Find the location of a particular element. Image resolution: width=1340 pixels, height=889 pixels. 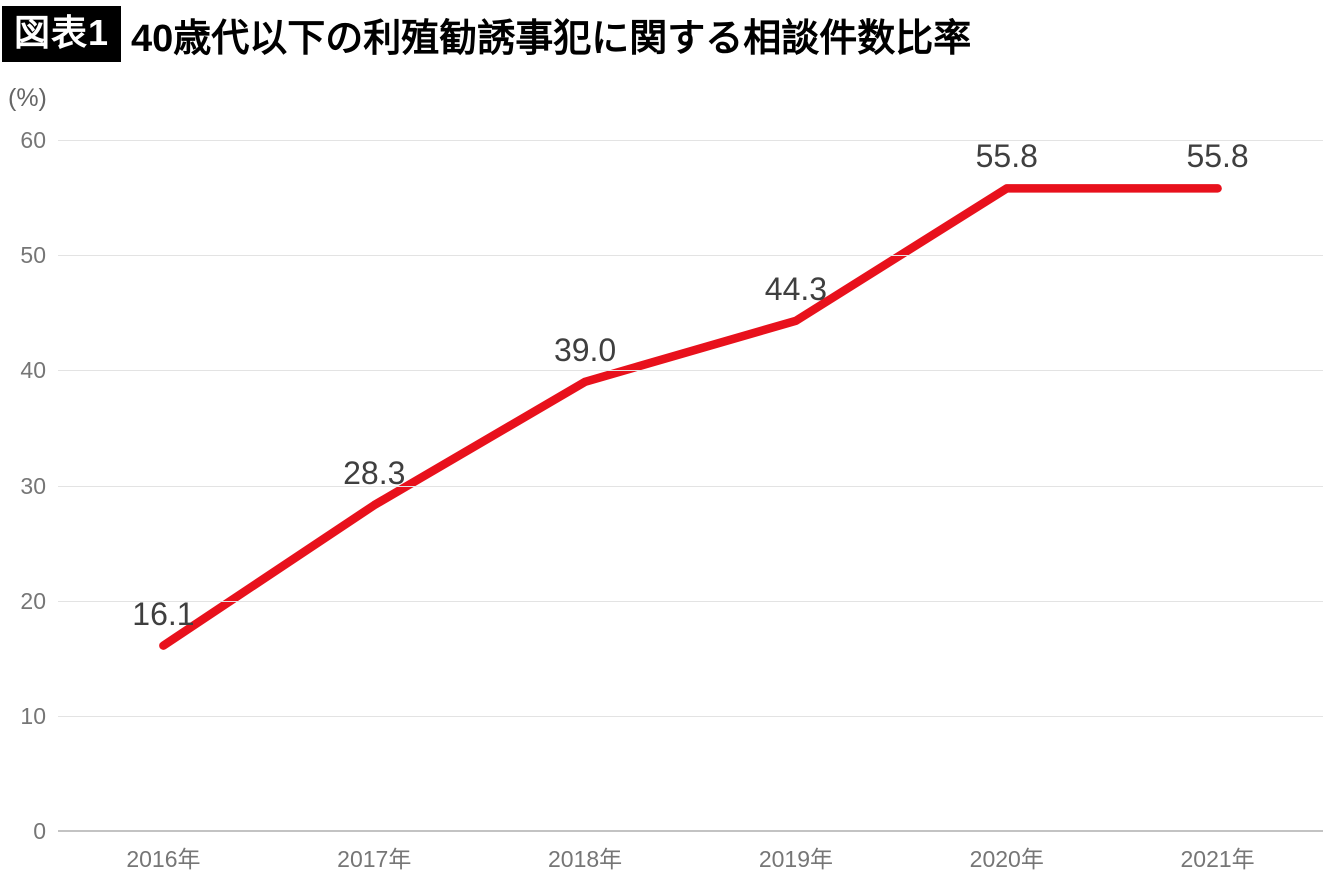

data-point-label: 16.1 is located at coordinates (163, 613).